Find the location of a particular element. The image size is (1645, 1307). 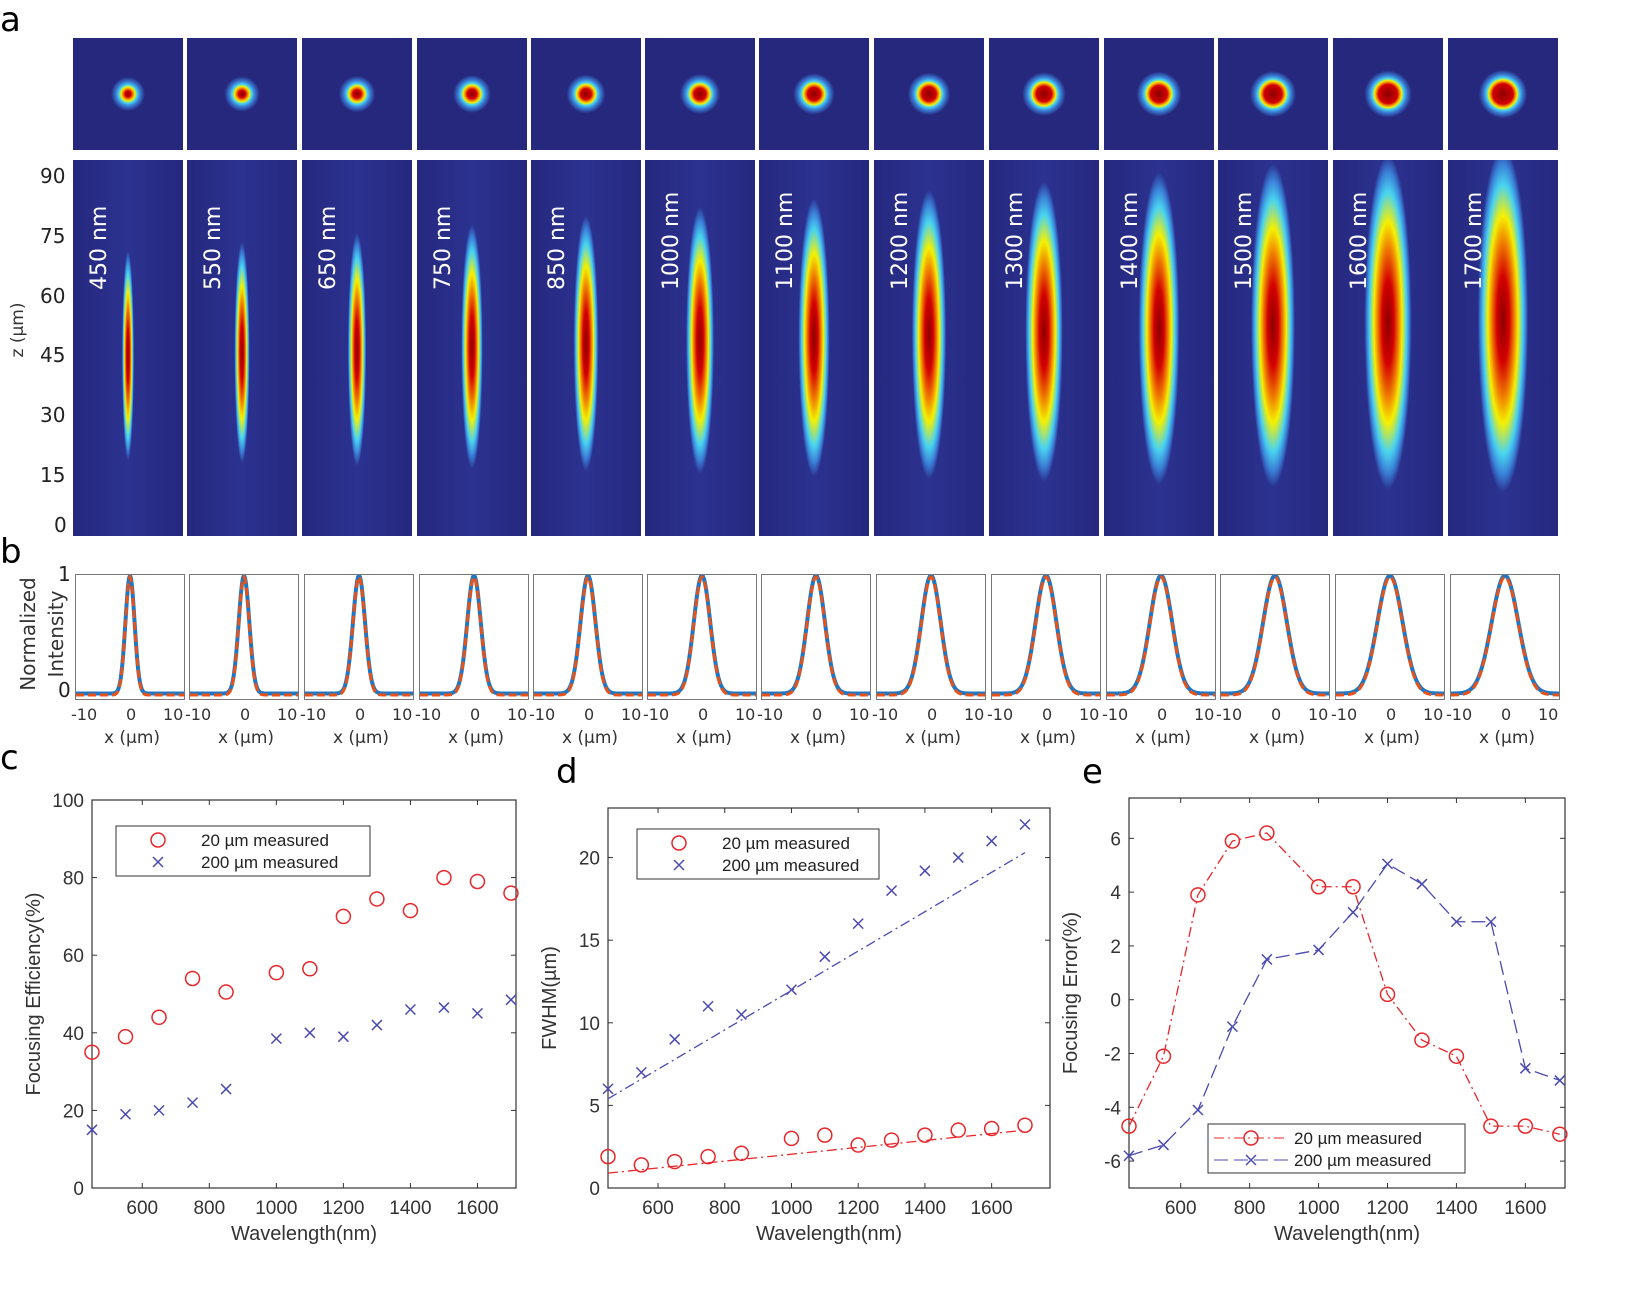

series-line is located at coordinates (1344, 983).